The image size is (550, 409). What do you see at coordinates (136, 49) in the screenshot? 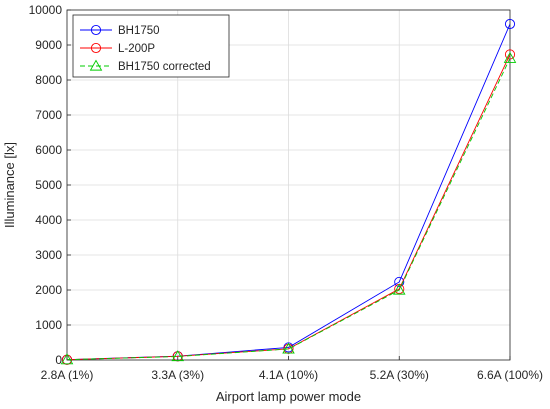
I see `legend-label: L-200P` at bounding box center [136, 49].